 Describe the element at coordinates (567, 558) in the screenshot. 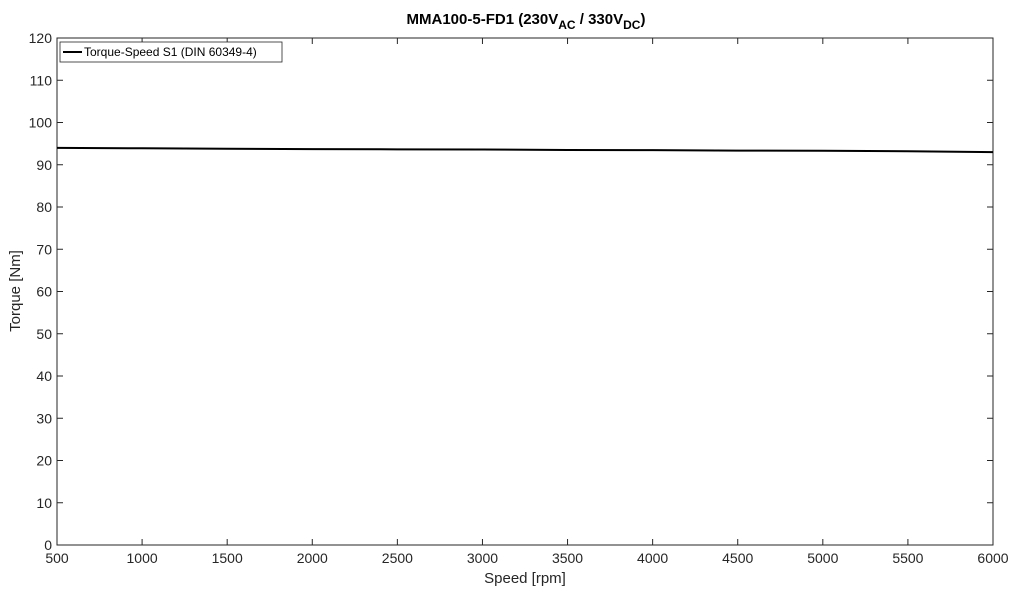

I see `x-tick-label: 3500` at that location.